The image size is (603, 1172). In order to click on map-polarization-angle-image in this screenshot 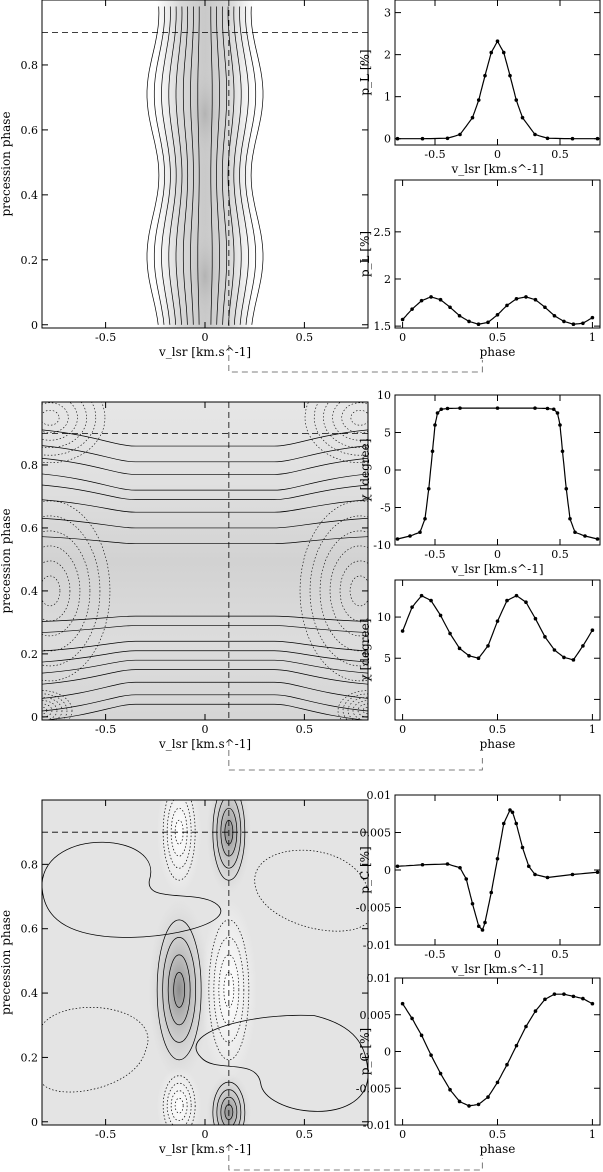, I will do `click(205, 561)`.